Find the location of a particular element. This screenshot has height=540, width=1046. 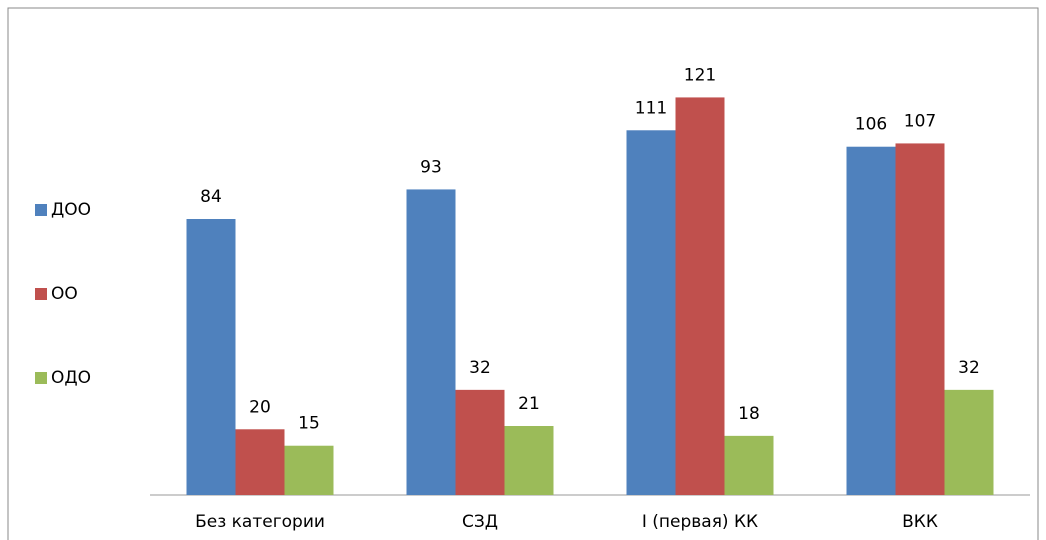

data-label: 20 is located at coordinates (260, 407).